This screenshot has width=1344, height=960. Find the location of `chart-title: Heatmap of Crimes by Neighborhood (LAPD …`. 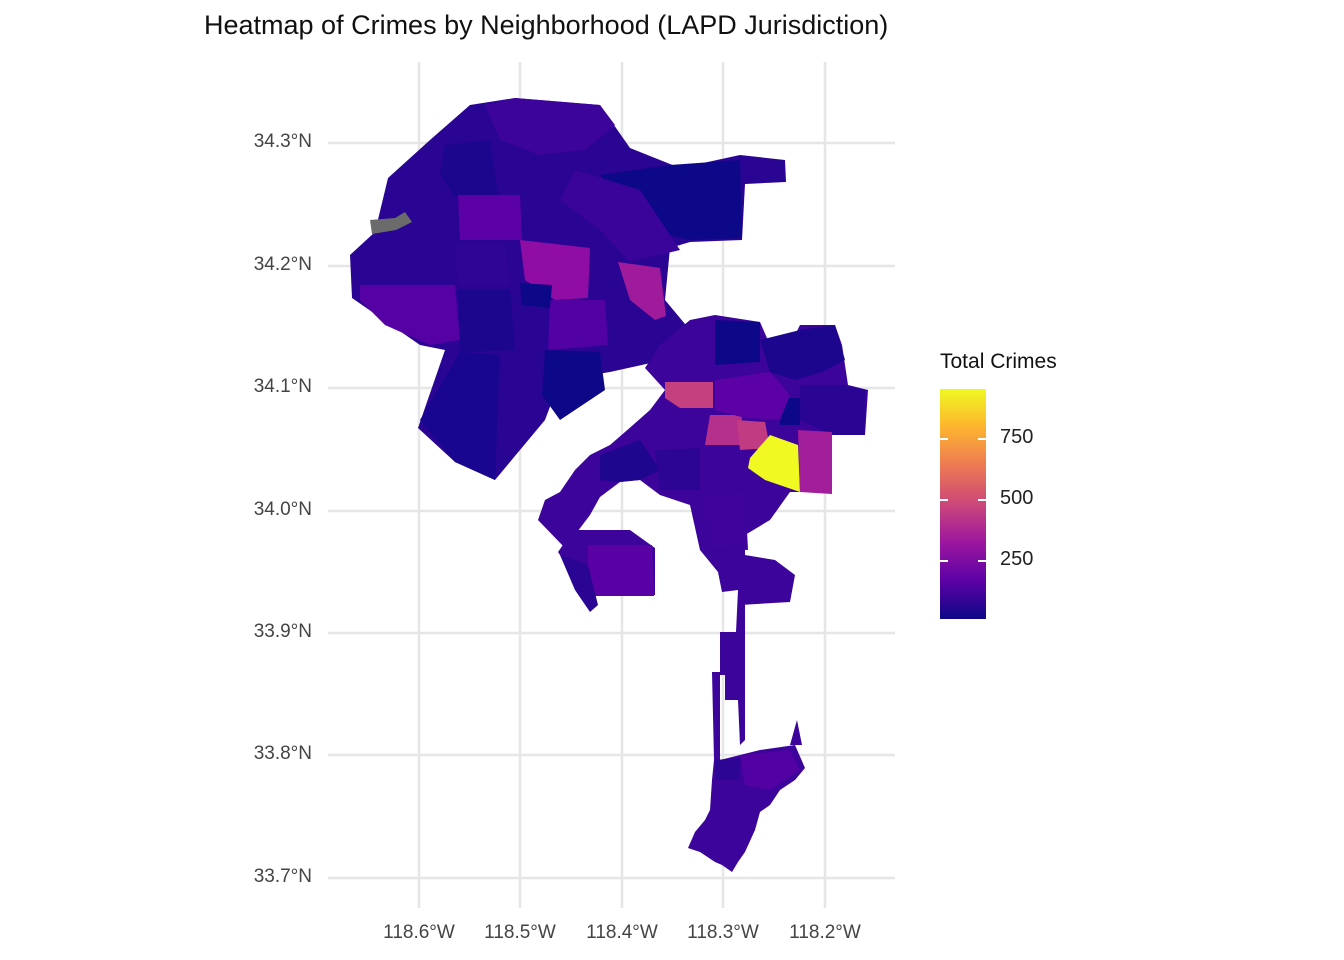

chart-title: Heatmap of Crimes by Neighborhood (LAPD … is located at coordinates (546, 25).